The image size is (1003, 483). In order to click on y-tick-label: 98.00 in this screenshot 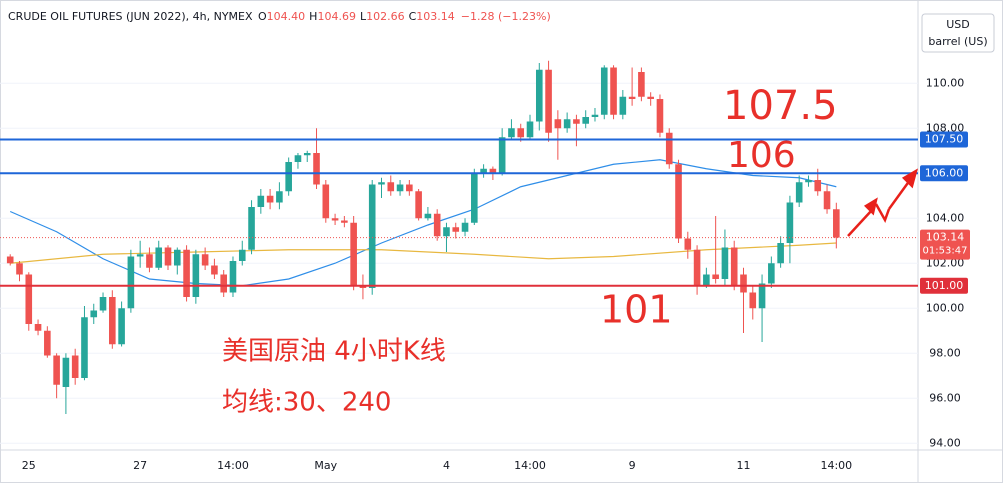, I will do `click(945, 352)`.